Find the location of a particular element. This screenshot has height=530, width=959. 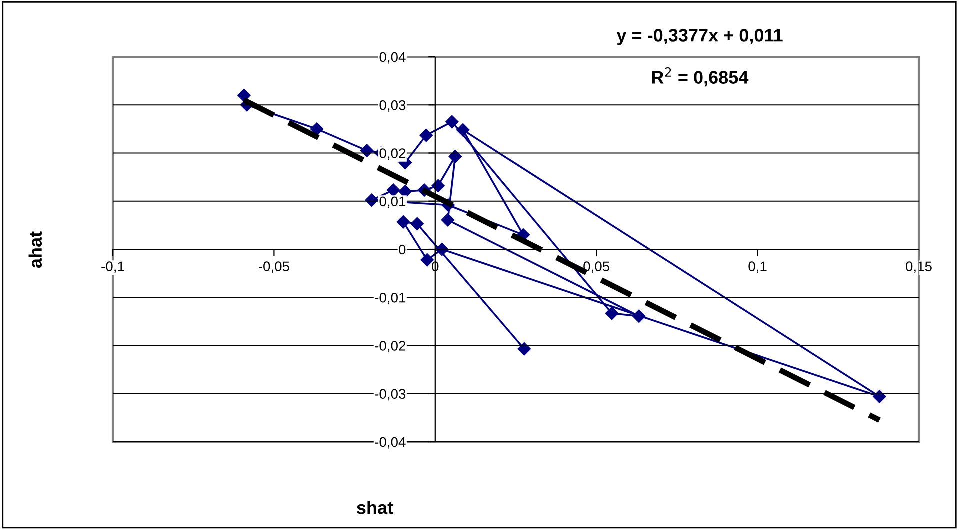

x-axis-title: shat is located at coordinates (375, 507).